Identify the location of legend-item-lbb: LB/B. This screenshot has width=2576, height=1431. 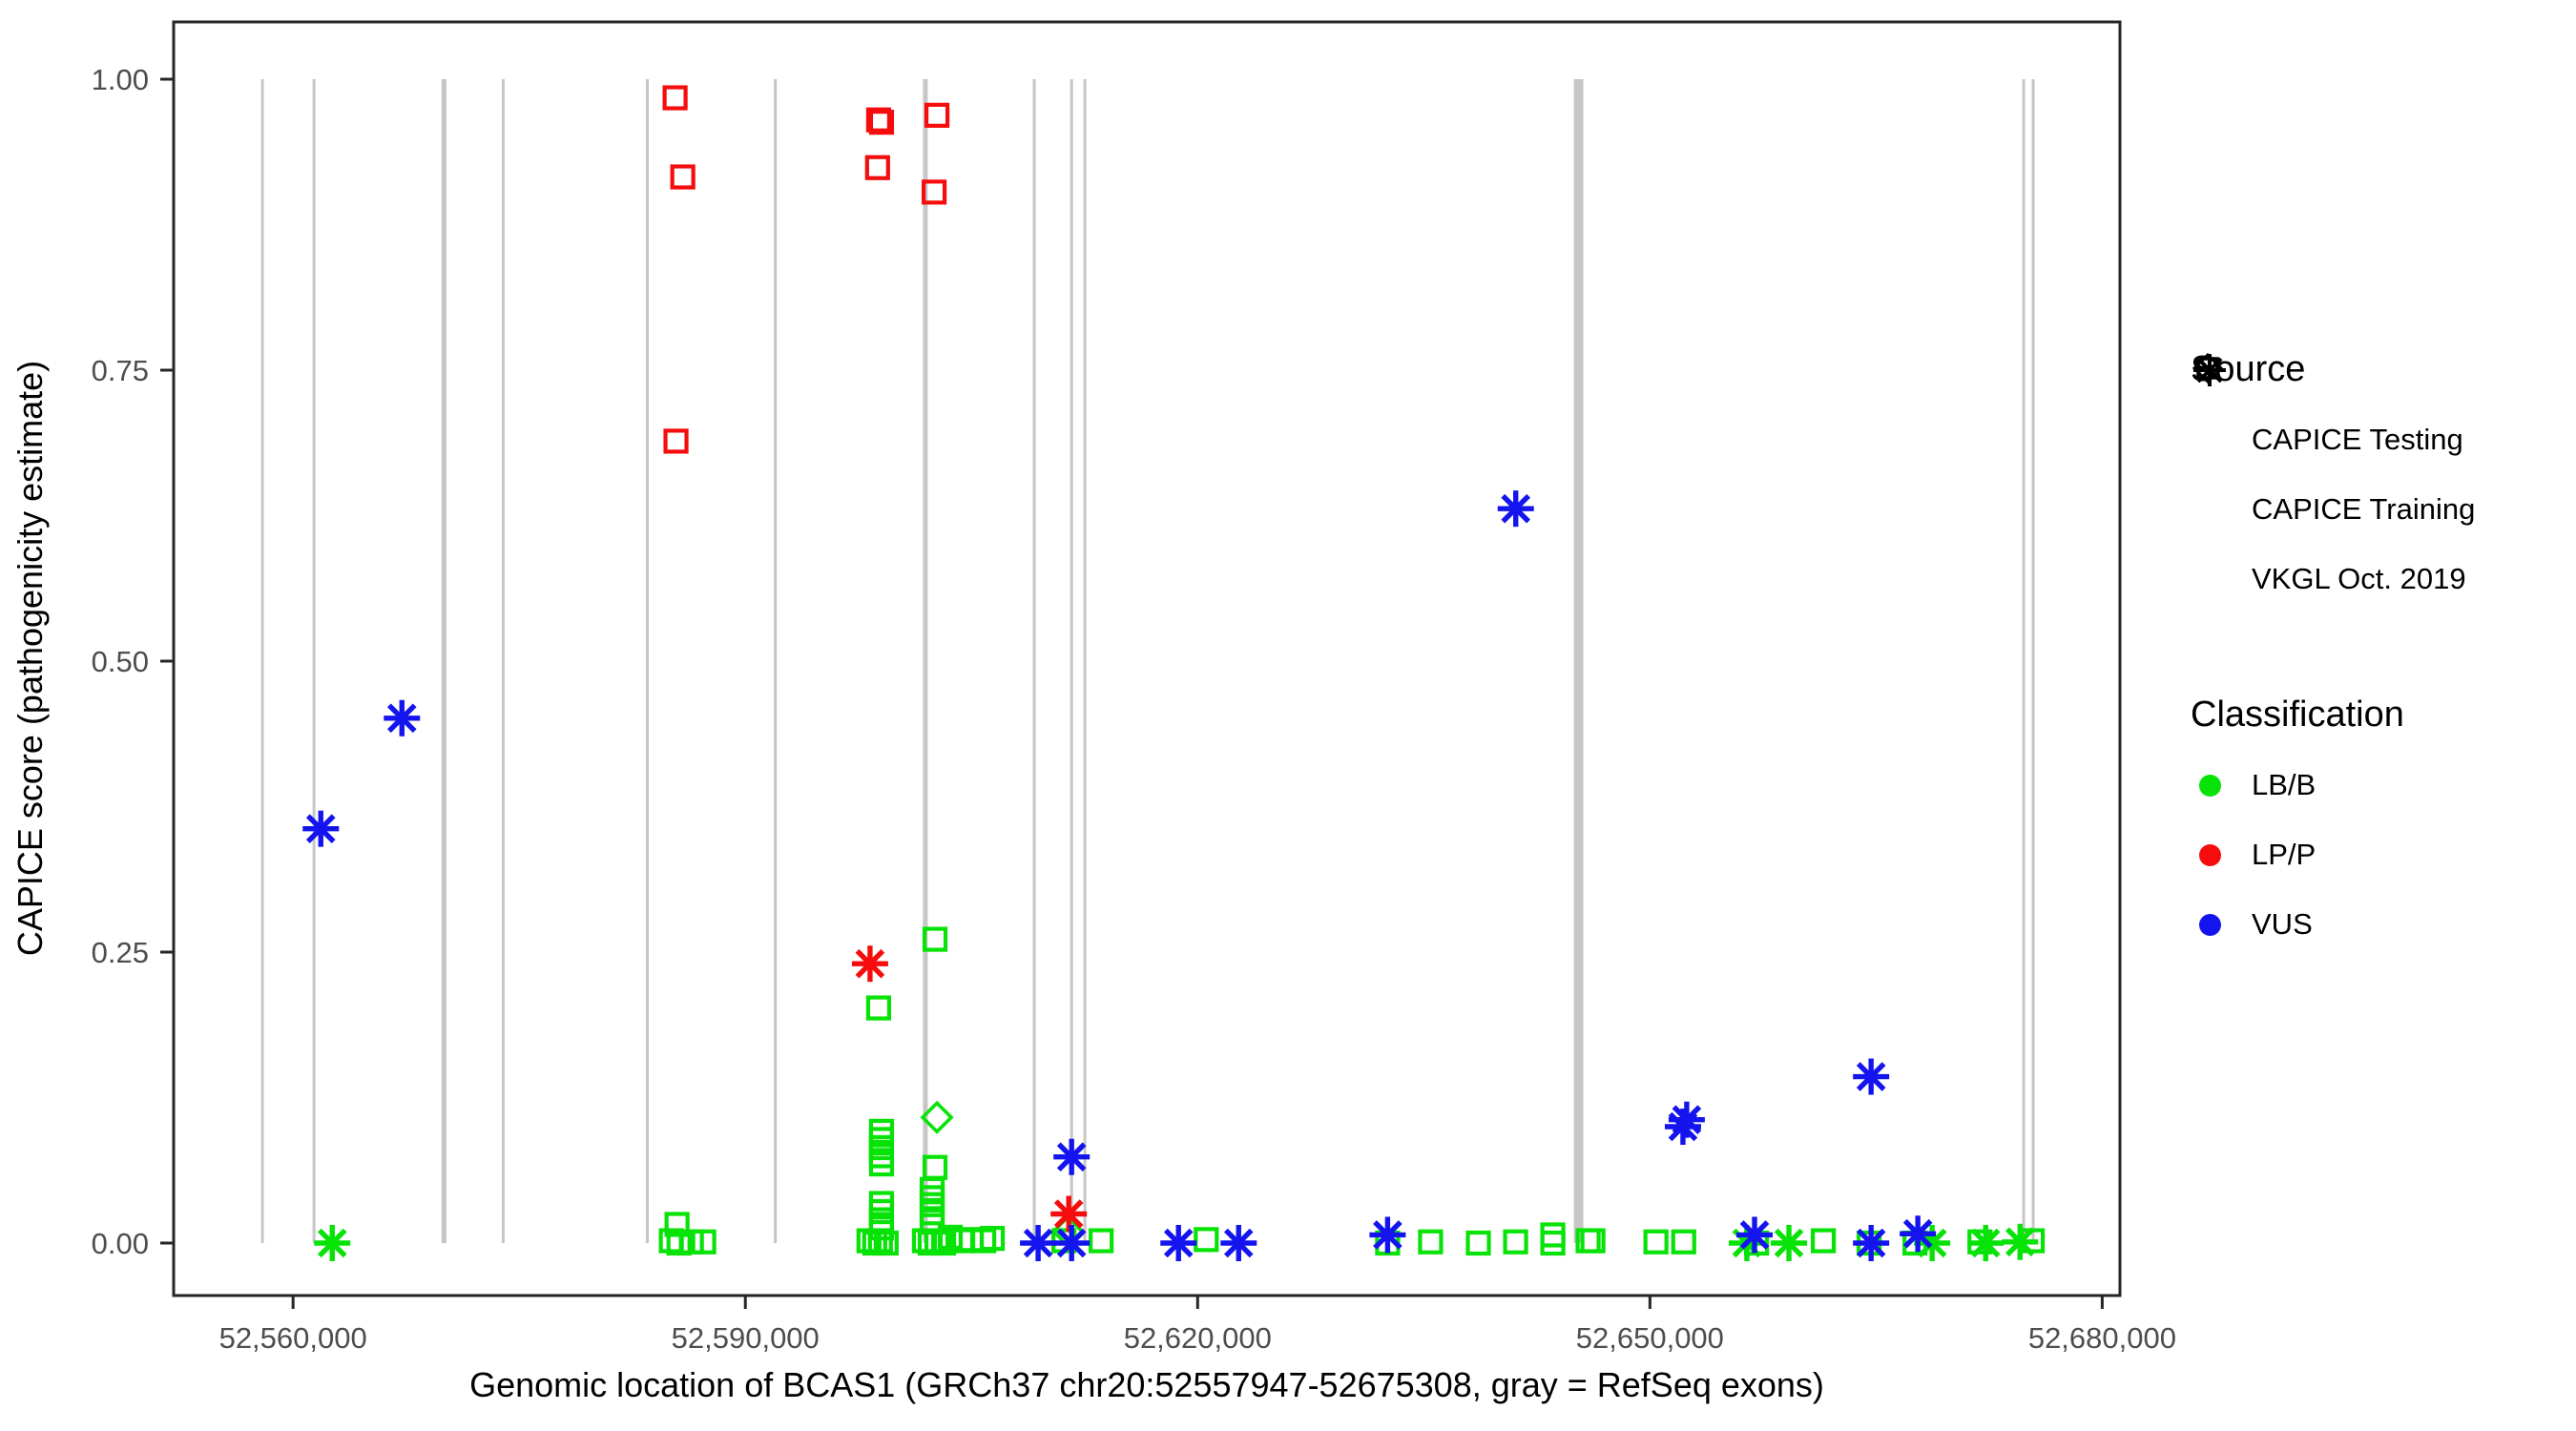
(2297, 785).